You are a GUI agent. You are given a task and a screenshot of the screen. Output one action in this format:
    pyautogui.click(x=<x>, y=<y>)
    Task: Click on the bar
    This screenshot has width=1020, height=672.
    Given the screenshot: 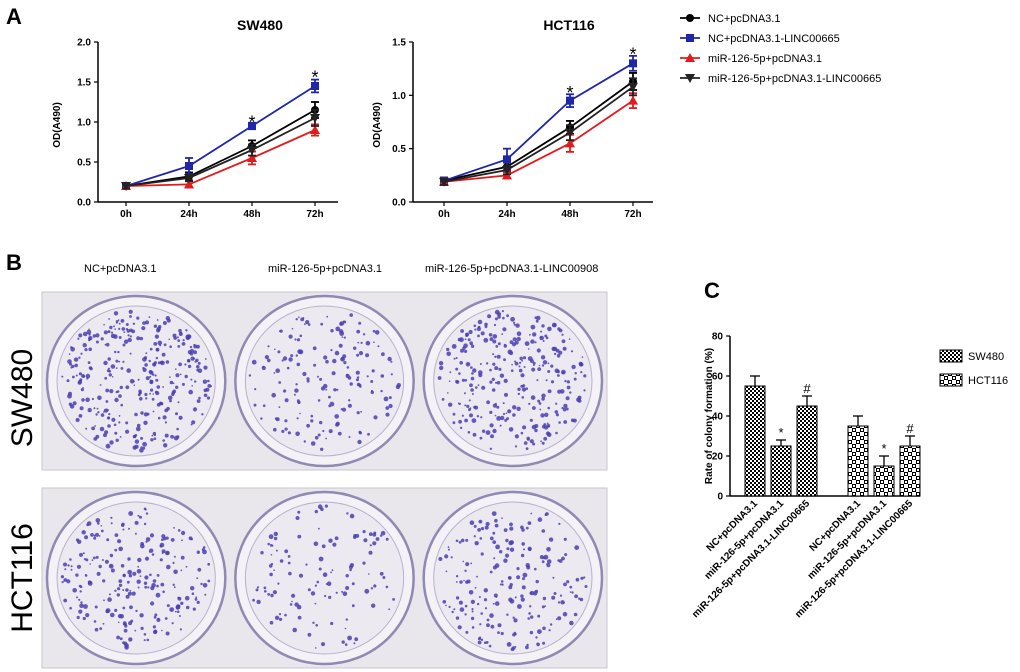 What is the action you would take?
    pyautogui.click(x=781, y=471)
    